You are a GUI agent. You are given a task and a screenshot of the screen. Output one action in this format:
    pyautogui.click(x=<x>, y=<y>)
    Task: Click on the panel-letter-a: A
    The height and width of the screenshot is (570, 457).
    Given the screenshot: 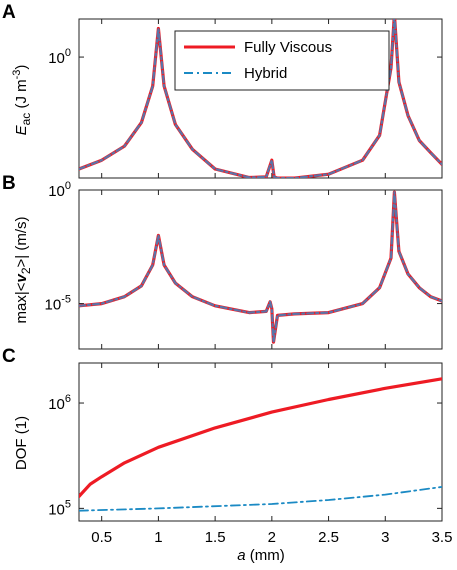 What is the action you would take?
    pyautogui.click(x=9, y=12)
    